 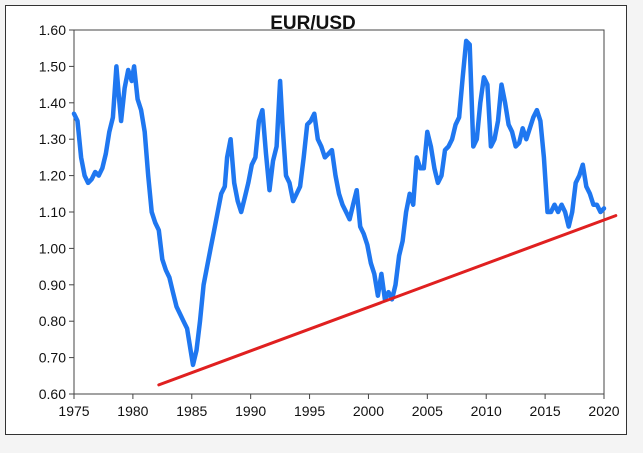 I want to click on x-axis: 1975 1980 1985 1990 1995 2000 2005 2010 2015 2020, so click(x=339, y=406).